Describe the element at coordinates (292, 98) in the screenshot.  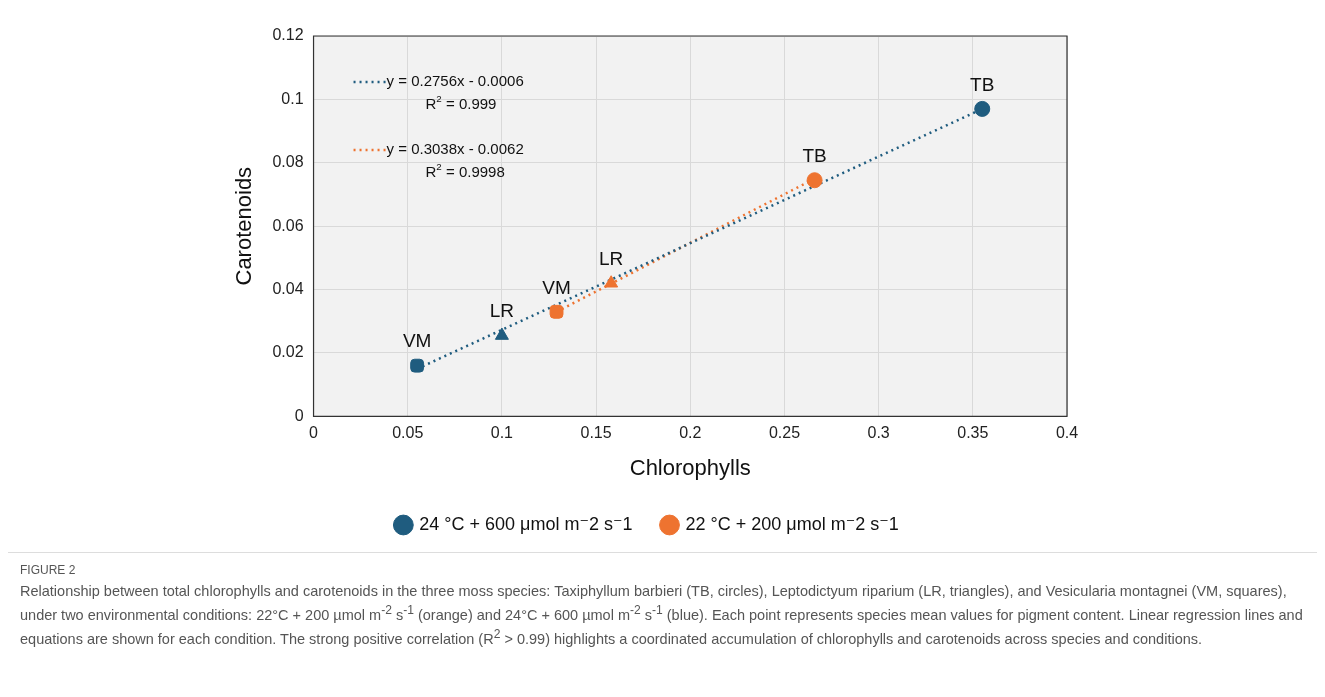
I see `y-tick-label: 0.1` at that location.